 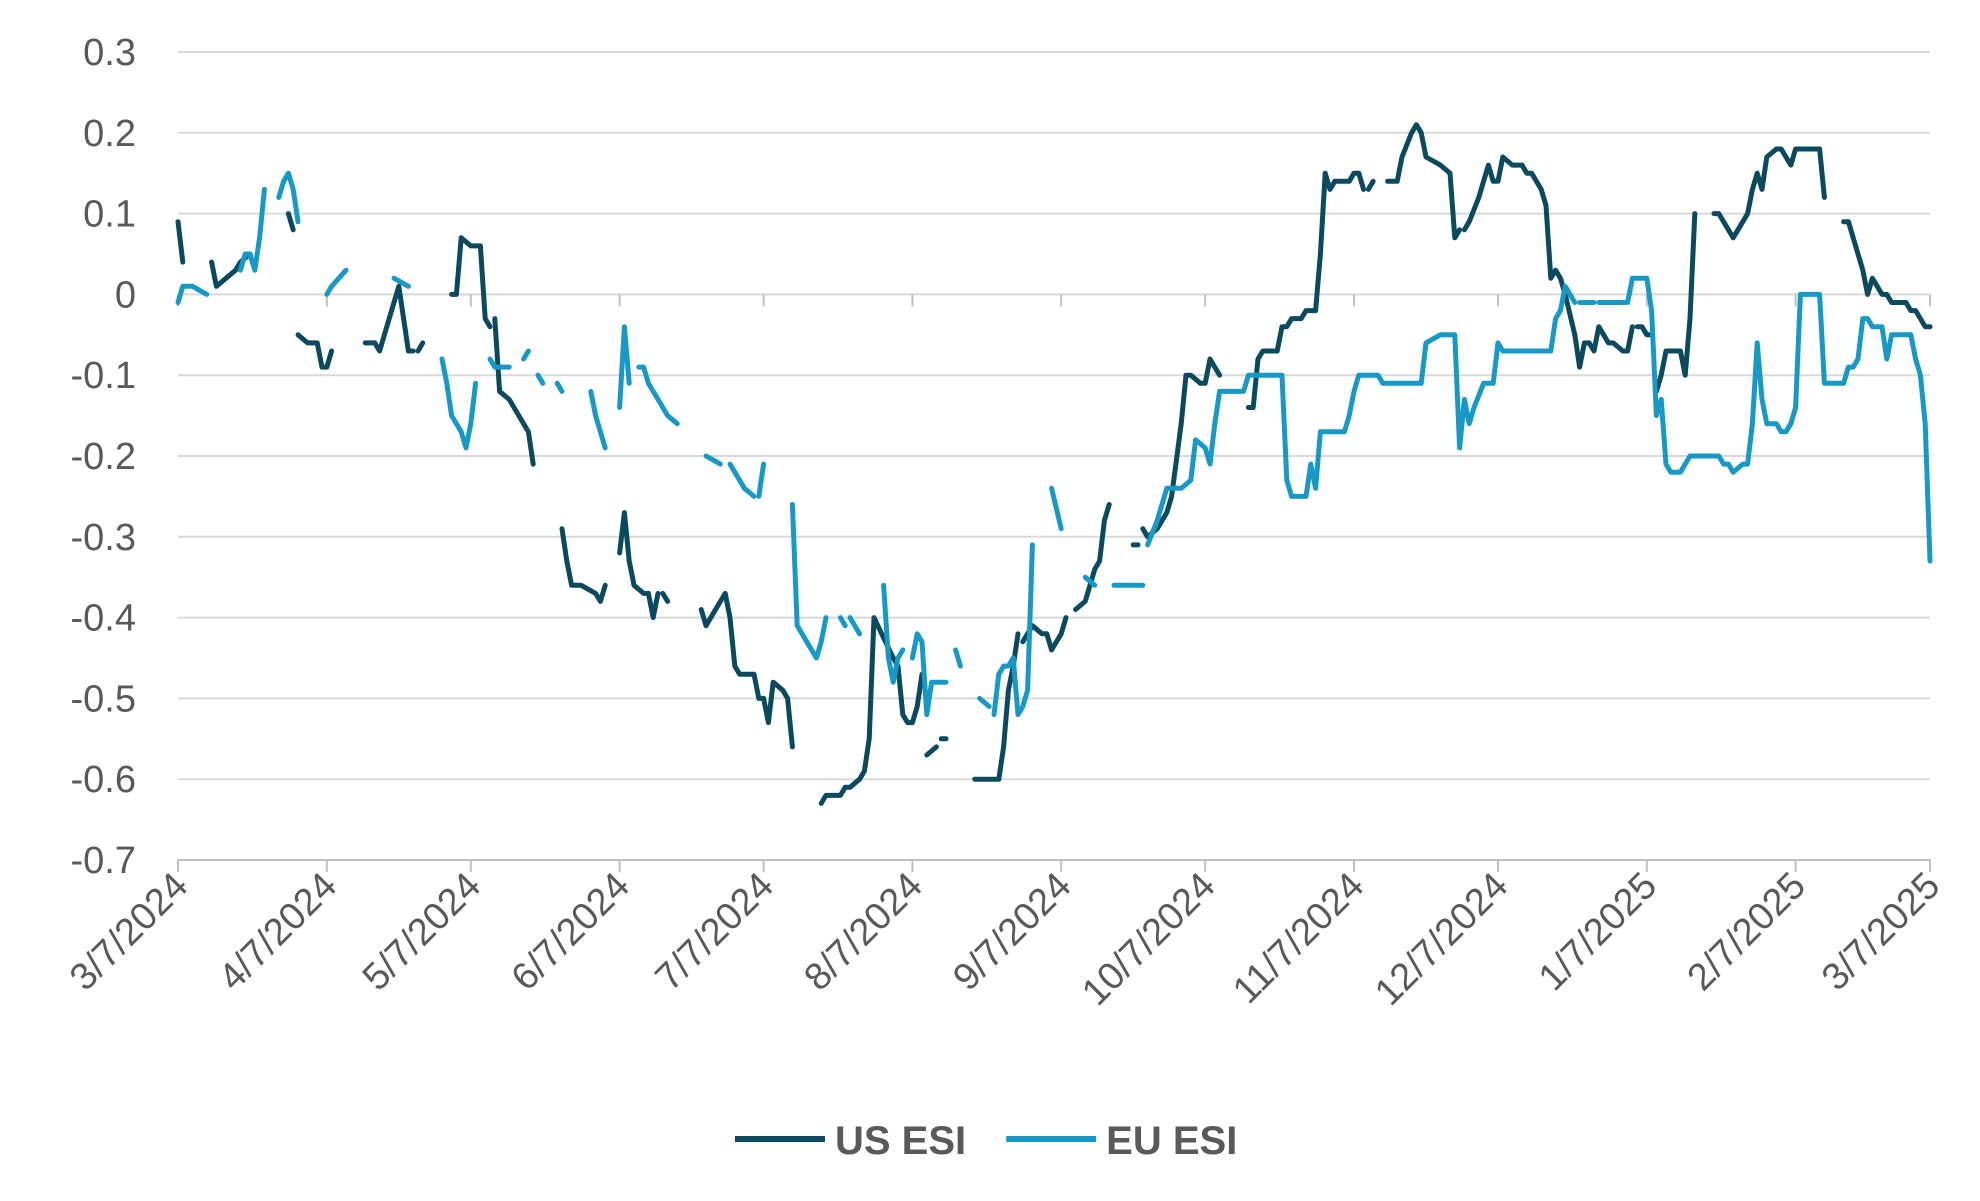 I want to click on y-tick-label: -0.4, so click(x=103, y=619).